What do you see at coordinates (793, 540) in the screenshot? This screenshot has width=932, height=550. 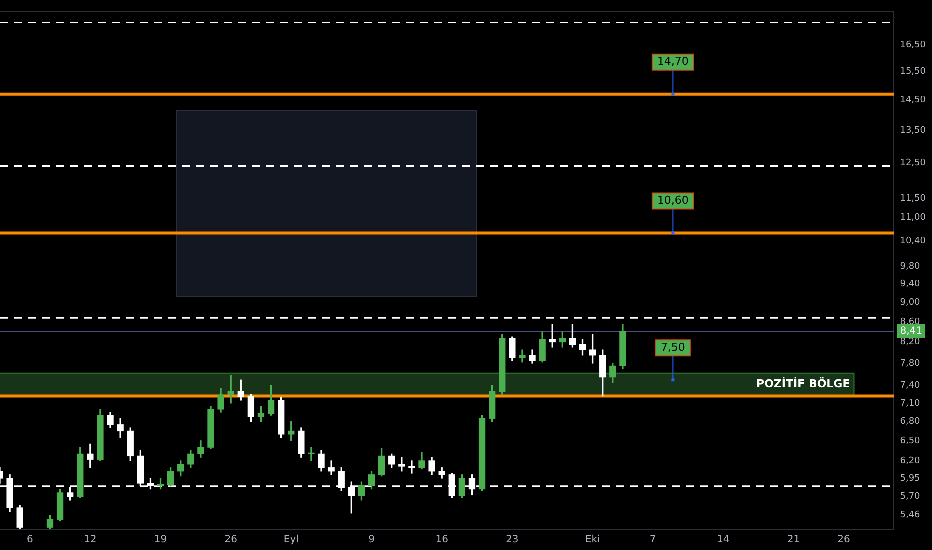 I see `x-tick-label: 21` at bounding box center [793, 540].